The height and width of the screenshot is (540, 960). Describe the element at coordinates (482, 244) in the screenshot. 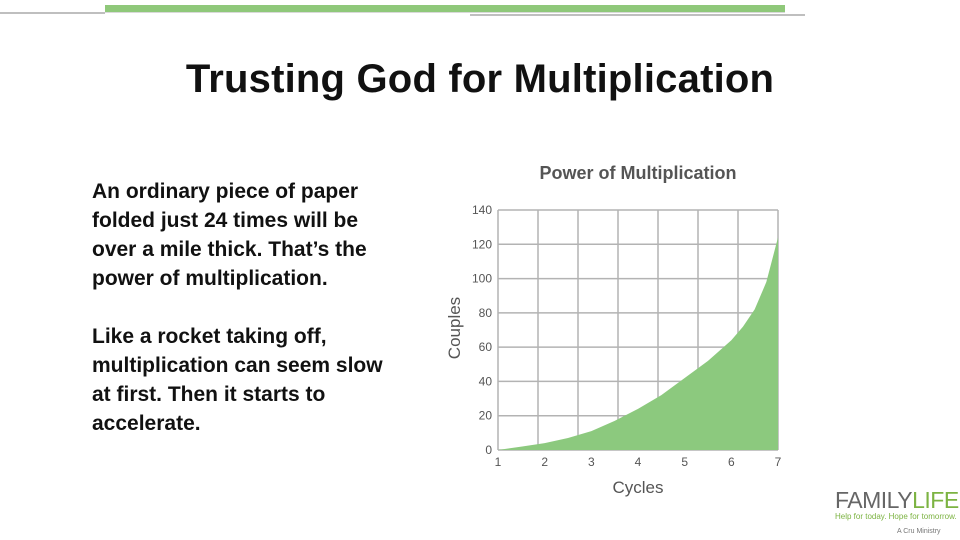

I see `y-tick-label: 120` at that location.